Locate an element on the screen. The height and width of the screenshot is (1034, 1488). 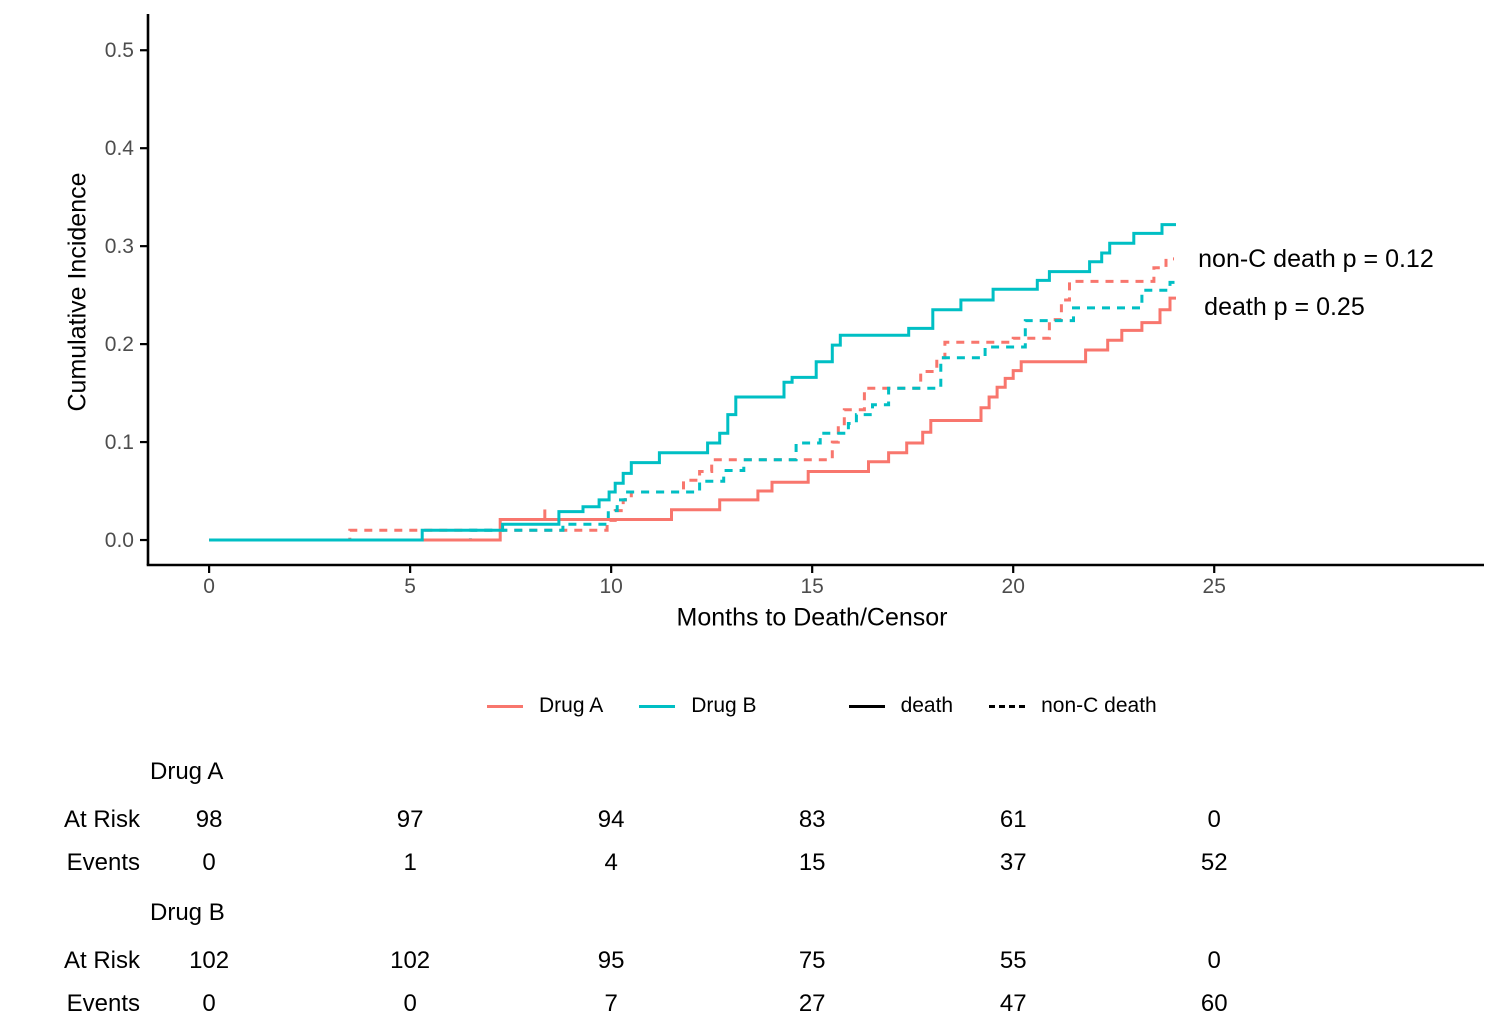
legend-label-drug-a: Drug A is located at coordinates (571, 705).